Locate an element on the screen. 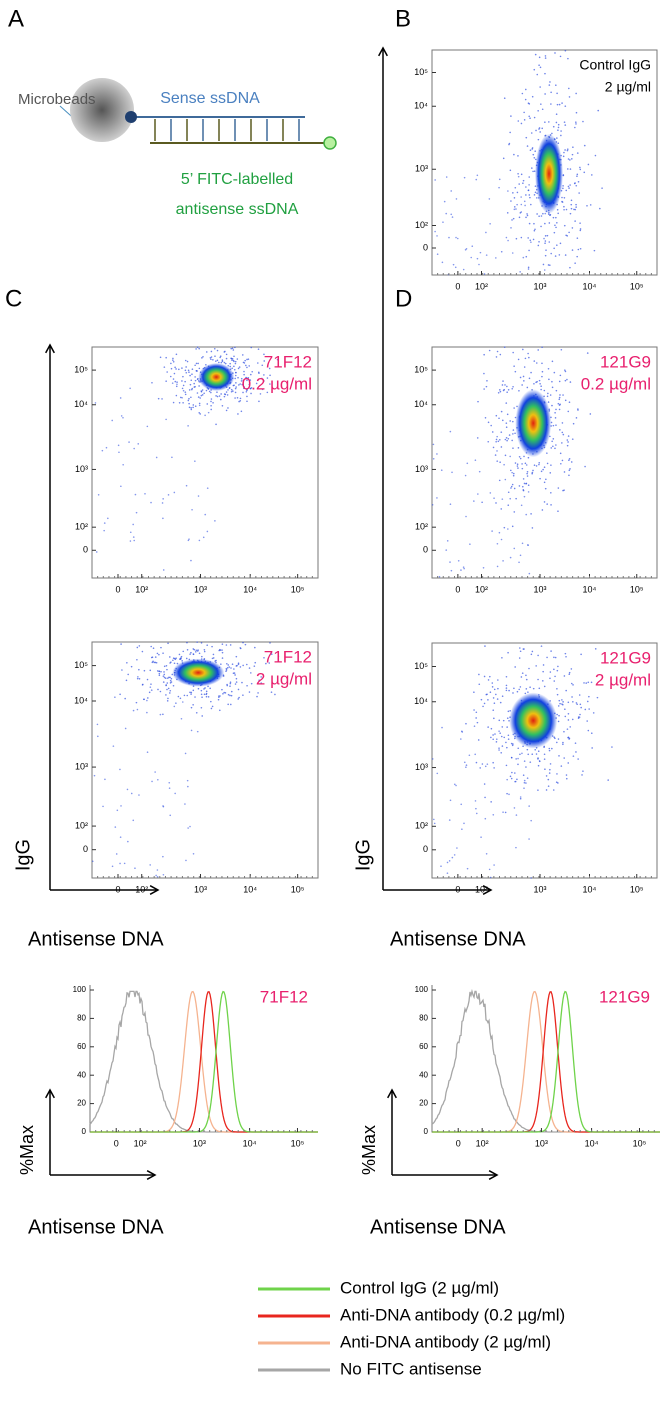  panel-letter: C is located at coordinates (13, 298).